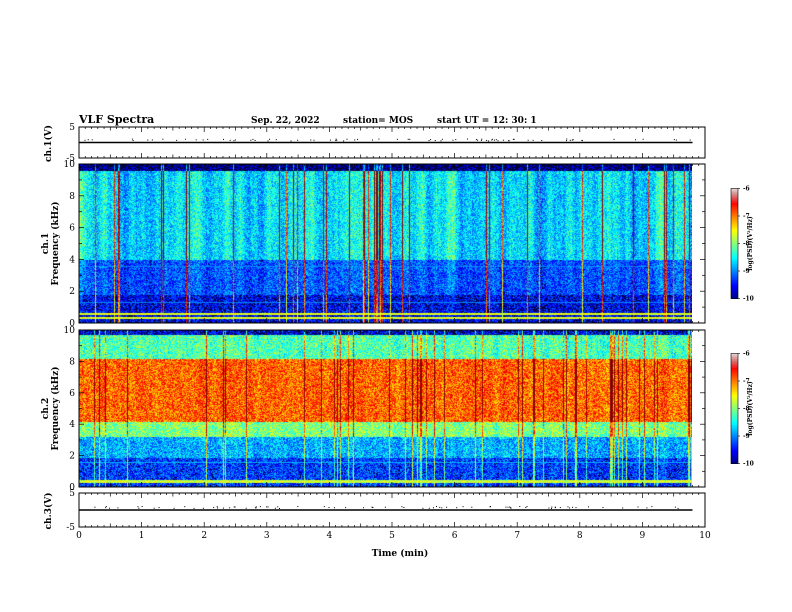 This screenshot has width=792, height=612. What do you see at coordinates (705, 536) in the screenshot?
I see `x-tick-label: 10` at bounding box center [705, 536].